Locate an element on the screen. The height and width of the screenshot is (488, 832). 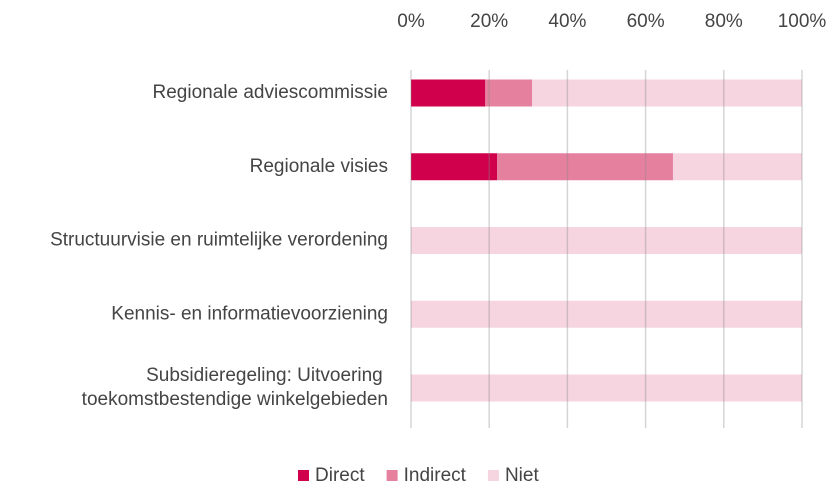
label-line: Regionale adviescommissie is located at coordinates (271, 92).